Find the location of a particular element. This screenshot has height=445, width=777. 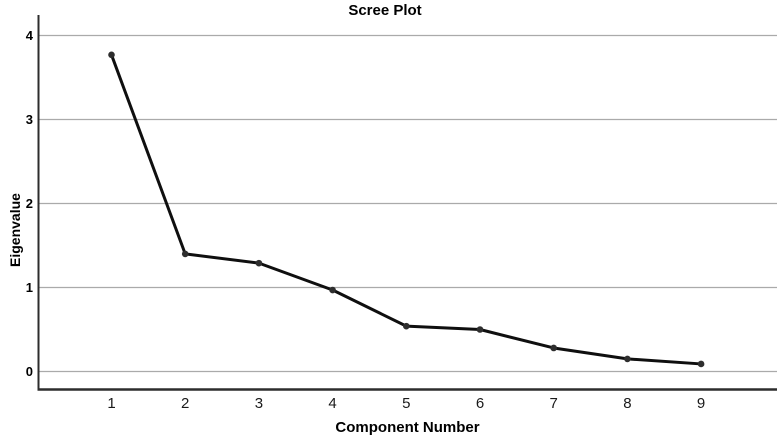

x-tick-label: 2 is located at coordinates (185, 403).